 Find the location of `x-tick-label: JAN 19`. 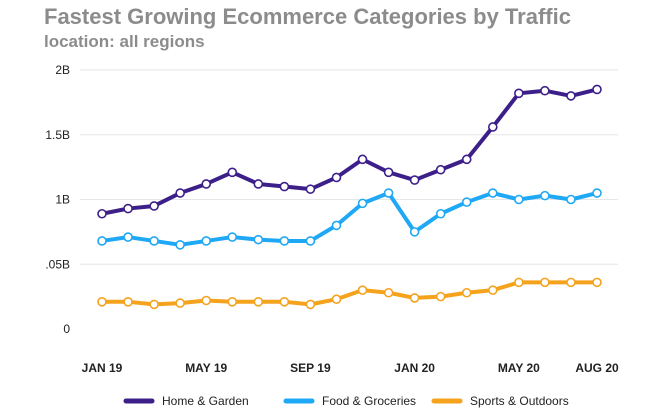

x-tick-label: JAN 19 is located at coordinates (102, 368).